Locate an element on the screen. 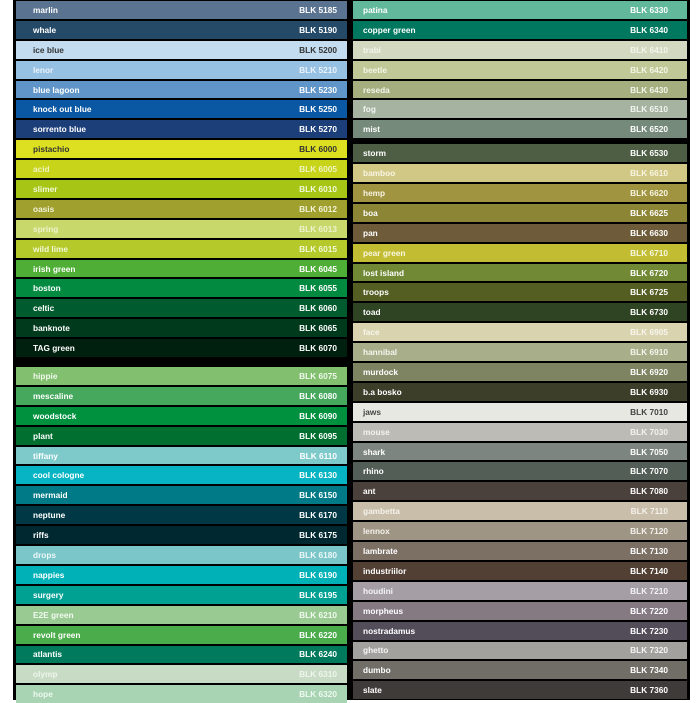  swatch-code: BLK 5250 is located at coordinates (318, 109).